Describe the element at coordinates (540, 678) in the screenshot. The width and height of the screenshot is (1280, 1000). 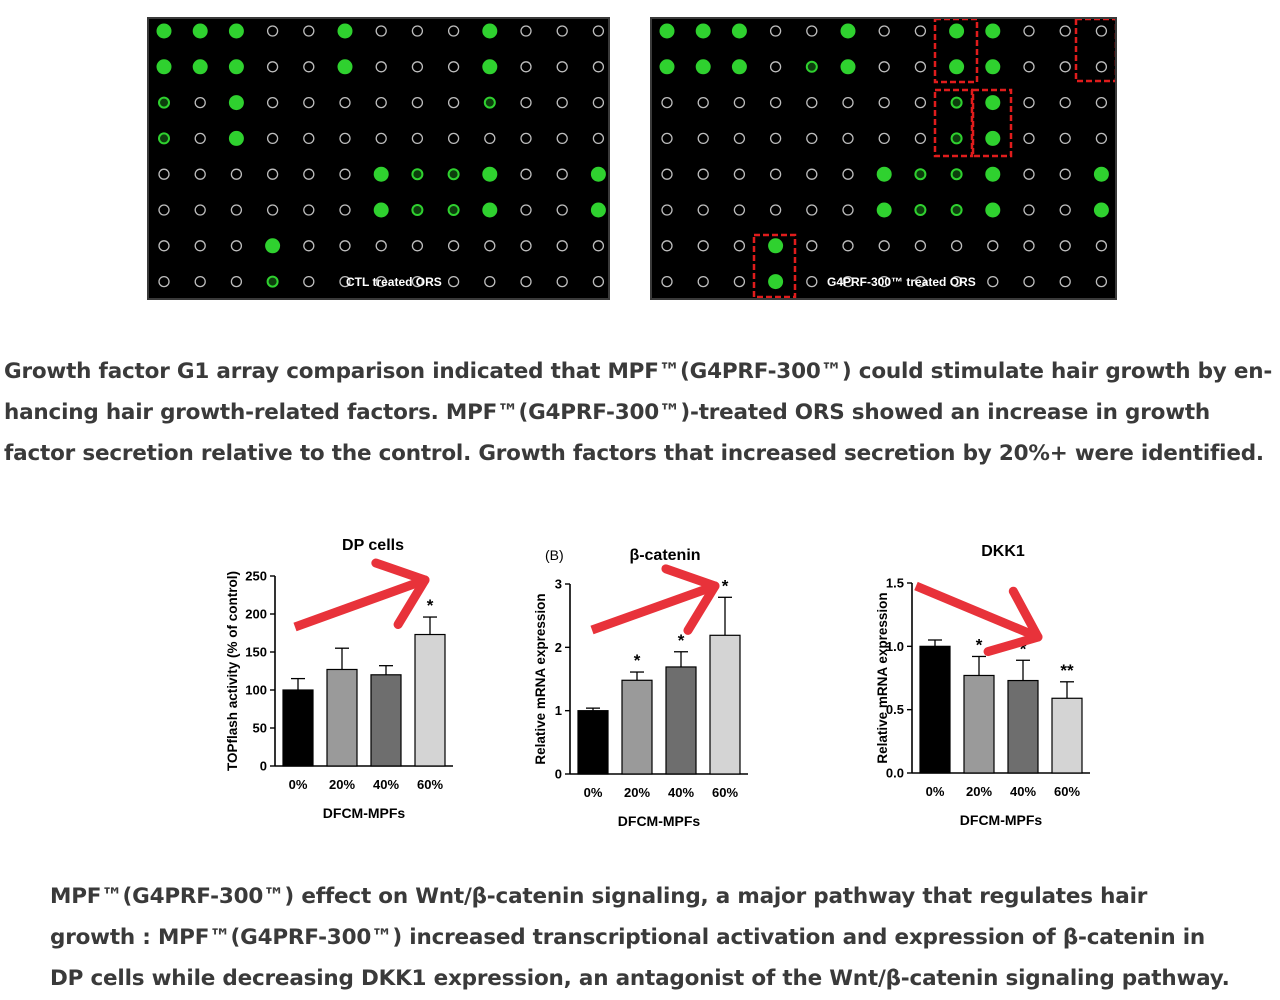
I see `y-axis-label: Relative mRNA expression` at that location.